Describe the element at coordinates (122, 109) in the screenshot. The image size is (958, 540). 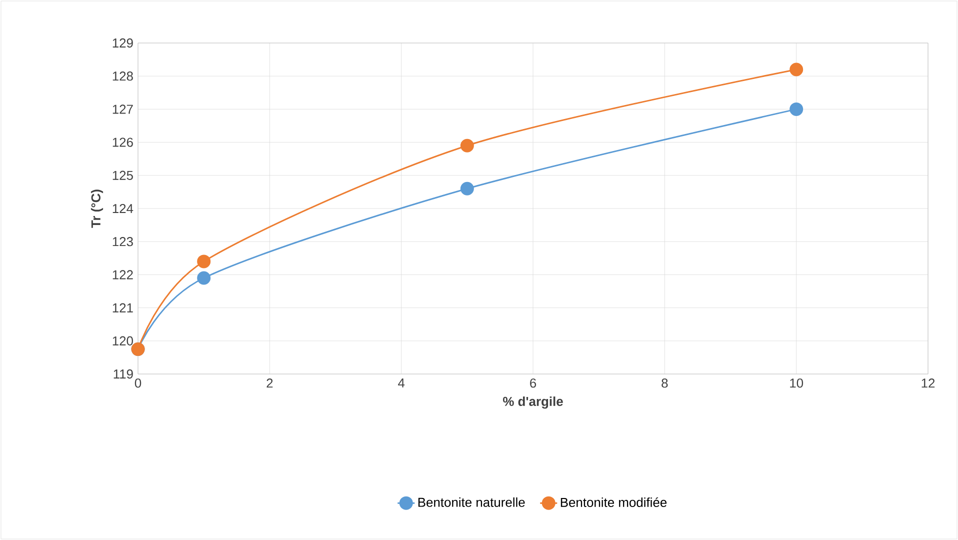
I see `y-tick-label: 127` at that location.